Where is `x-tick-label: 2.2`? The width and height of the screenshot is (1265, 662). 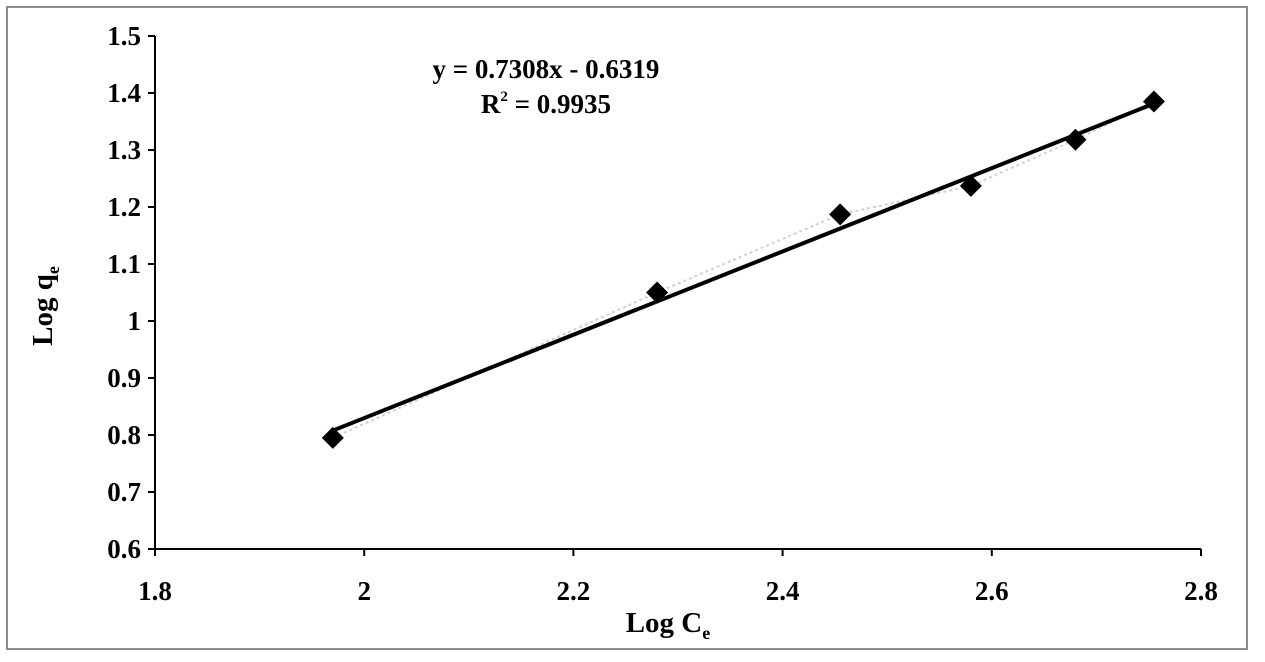
x-tick-label: 2.2 is located at coordinates (574, 591).